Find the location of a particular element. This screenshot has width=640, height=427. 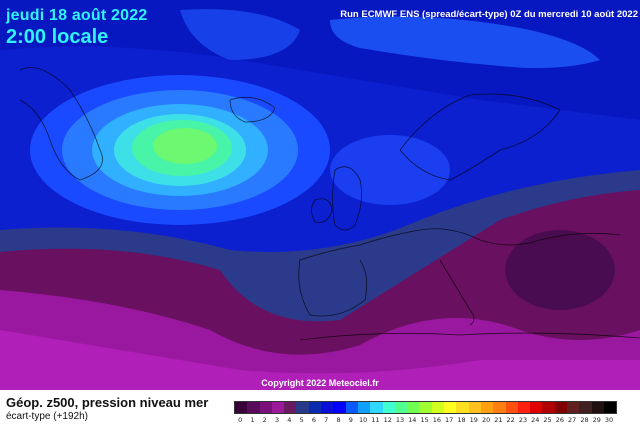

iberia-coast is located at coordinates (333, 288).